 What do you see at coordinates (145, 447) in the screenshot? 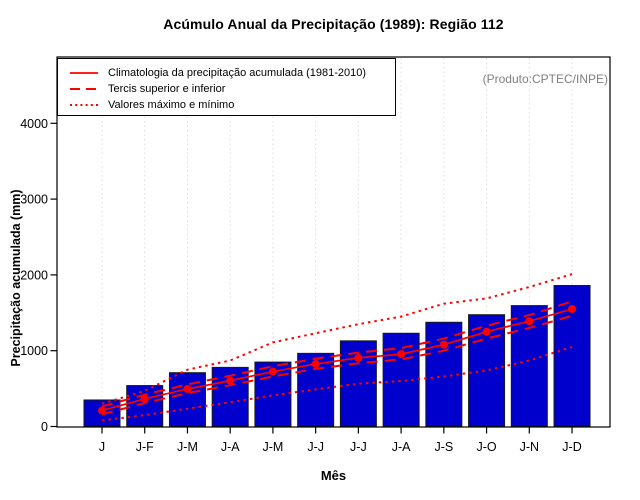
I see `x-tick-label: J-F` at bounding box center [145, 447].